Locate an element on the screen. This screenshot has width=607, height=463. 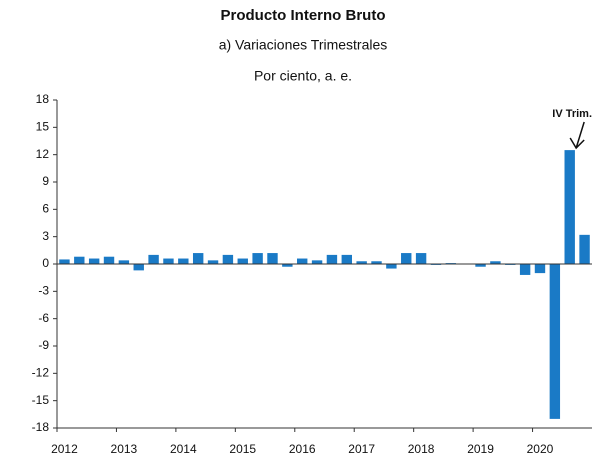
x-tick-label: 2014 is located at coordinates (183, 449).